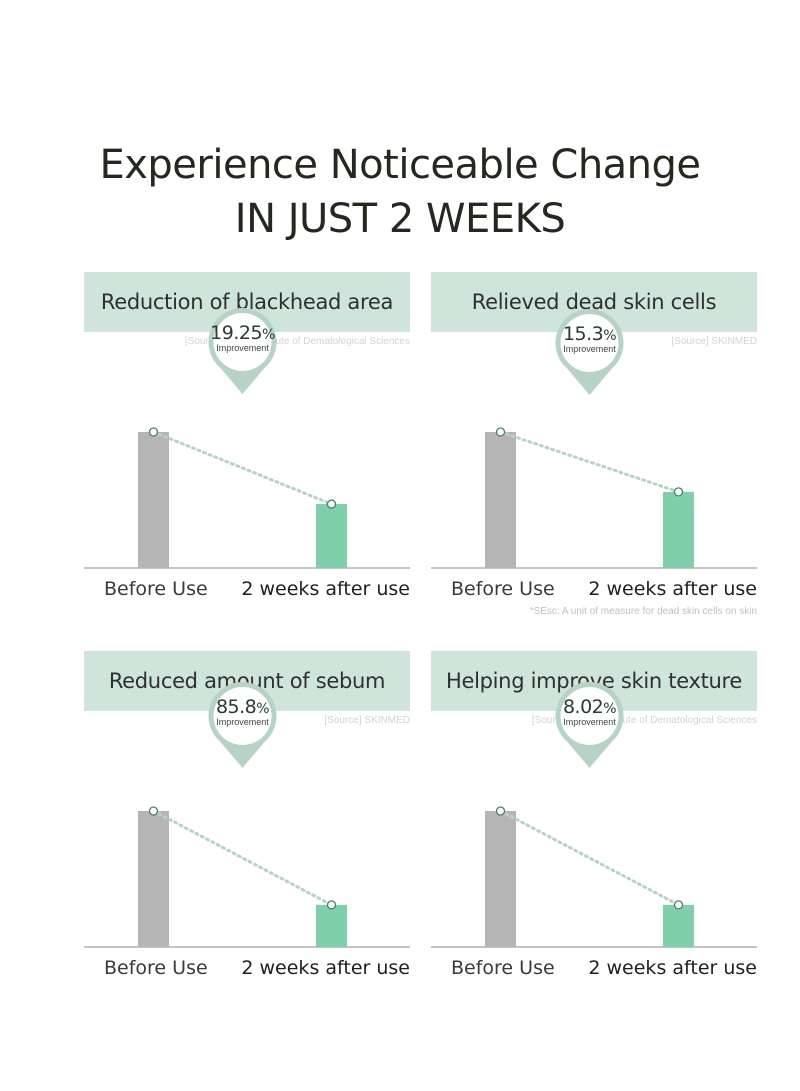 The height and width of the screenshot is (1091, 800). What do you see at coordinates (400, 219) in the screenshot?
I see `page-title-line2: IN JUST 2 WEEKS` at bounding box center [400, 219].